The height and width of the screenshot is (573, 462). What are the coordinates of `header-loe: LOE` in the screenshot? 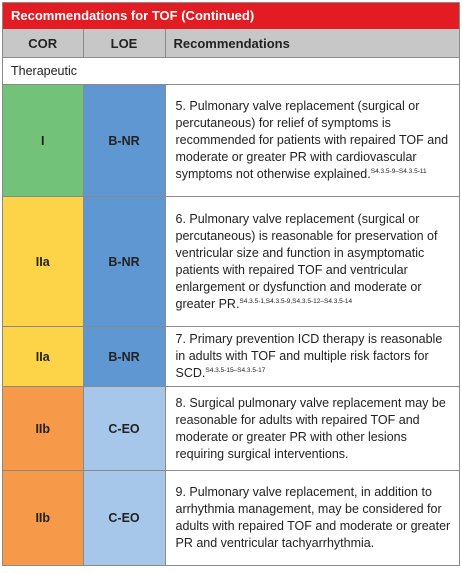 It's located at (124, 43).